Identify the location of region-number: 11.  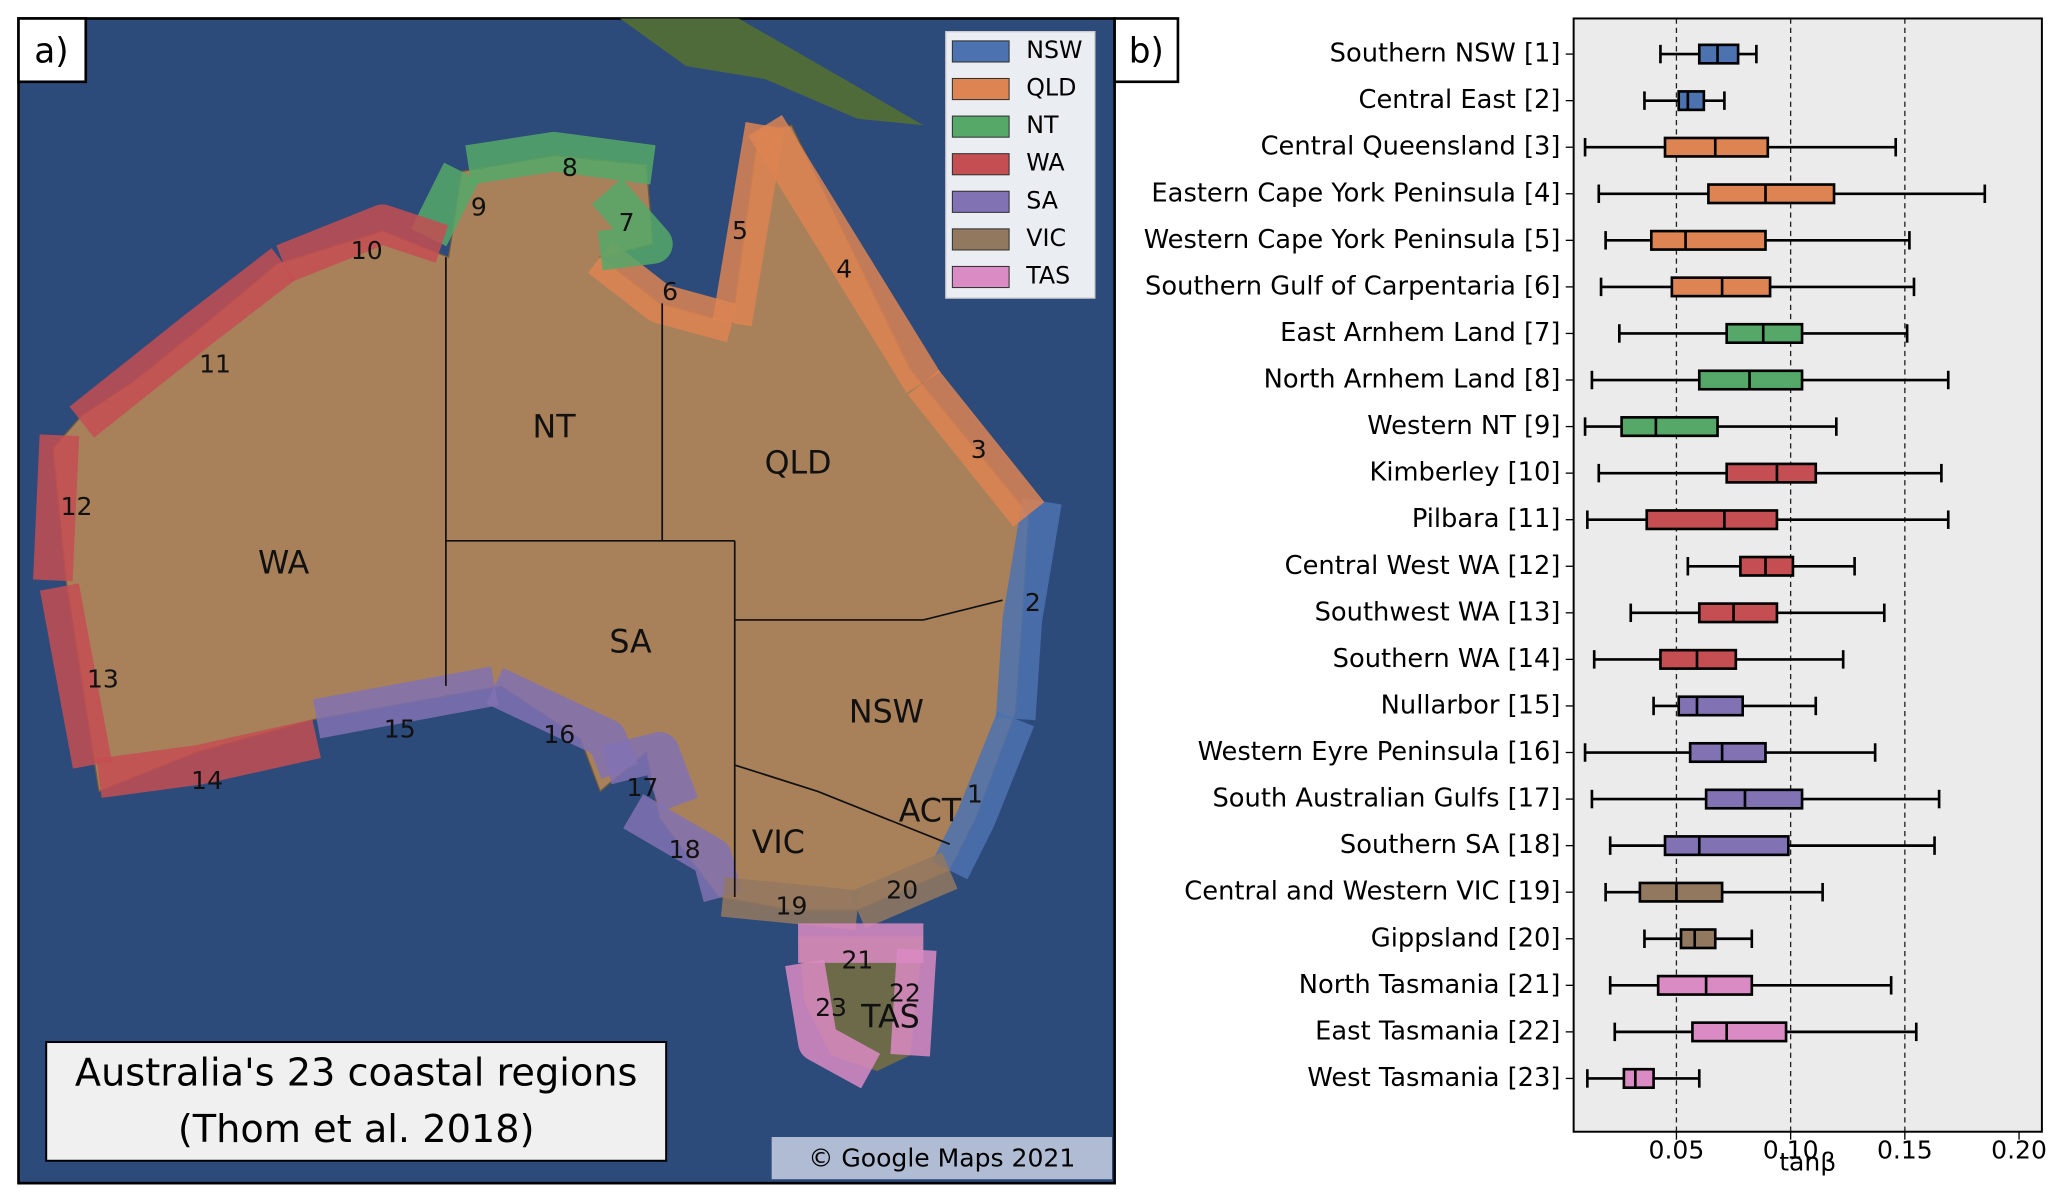
(215, 363).